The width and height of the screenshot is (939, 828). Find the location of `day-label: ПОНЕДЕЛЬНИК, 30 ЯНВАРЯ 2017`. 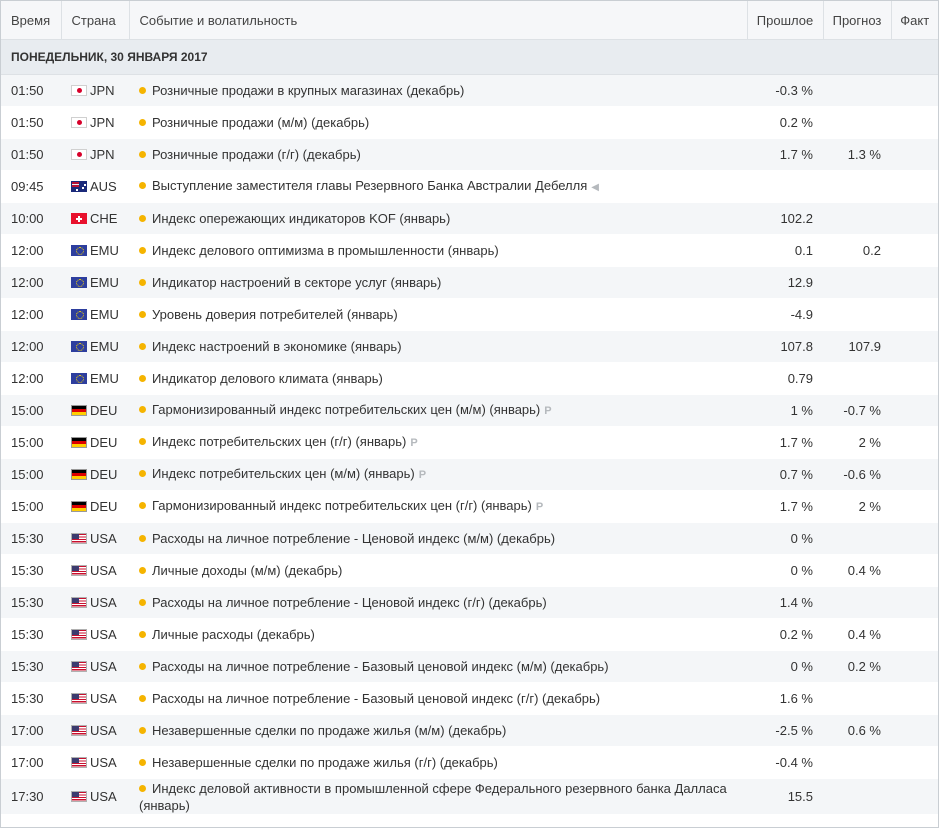

day-label: ПОНЕДЕЛЬНИК, 30 ЯНВАРЯ 2017 is located at coordinates (469, 57).